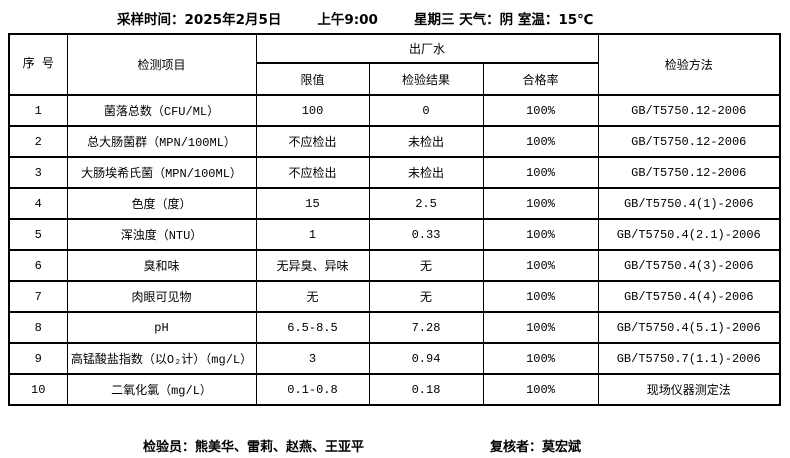  What do you see at coordinates (347, 20) in the screenshot?
I see `sampling-clock-label: 上午9:00` at bounding box center [347, 20].